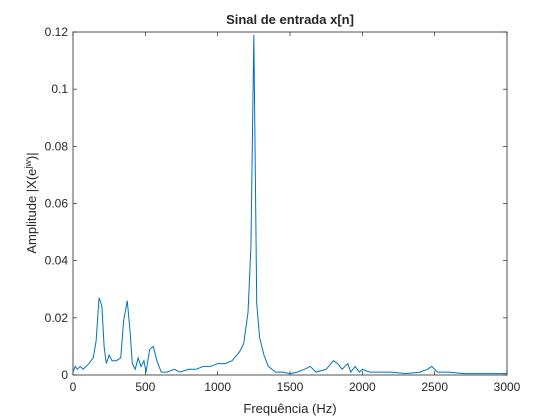  What do you see at coordinates (57, 318) in the screenshot?
I see `y-tick-label: 0.02` at bounding box center [57, 318].